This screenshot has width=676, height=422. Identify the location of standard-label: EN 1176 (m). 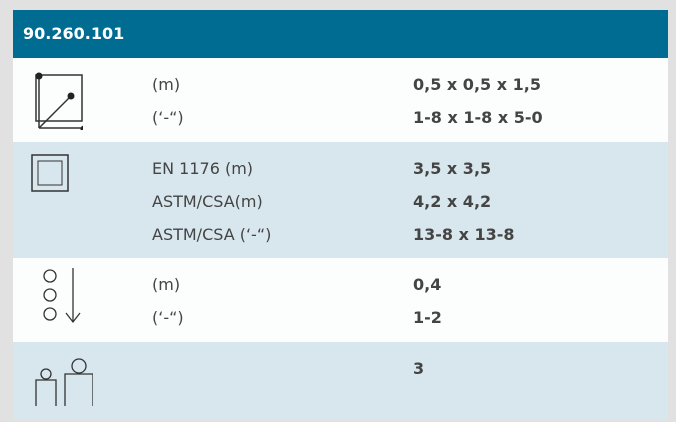
(203, 168).